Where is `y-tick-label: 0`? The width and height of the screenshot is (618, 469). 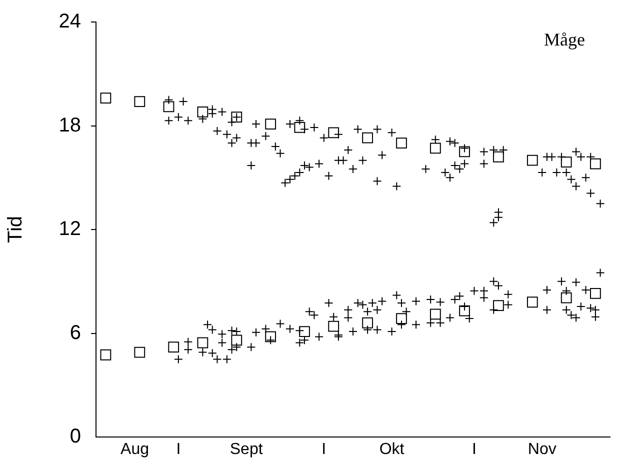 y-tick-label: 0 is located at coordinates (75, 437).